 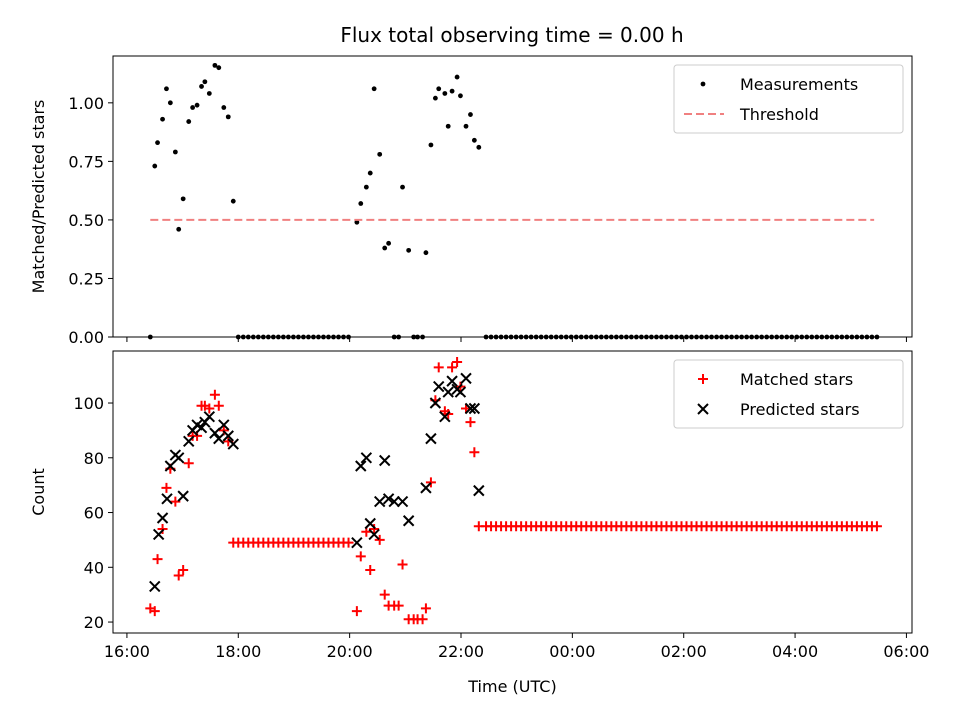 I want to click on panel1-y-tick-label: 0.00, so click(x=86, y=337).